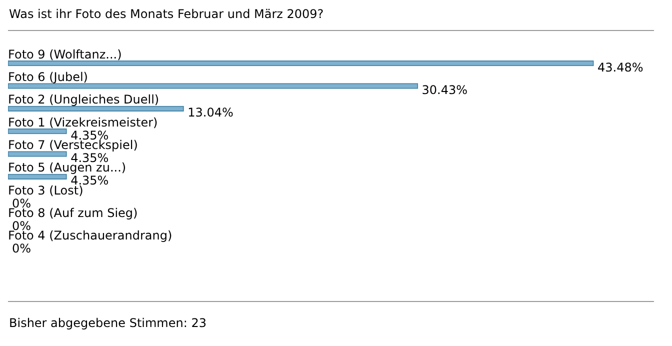 Image resolution: width=672 pixels, height=346 pixels. What do you see at coordinates (621, 67) in the screenshot?
I see `data-label: 43.48%` at bounding box center [621, 67].